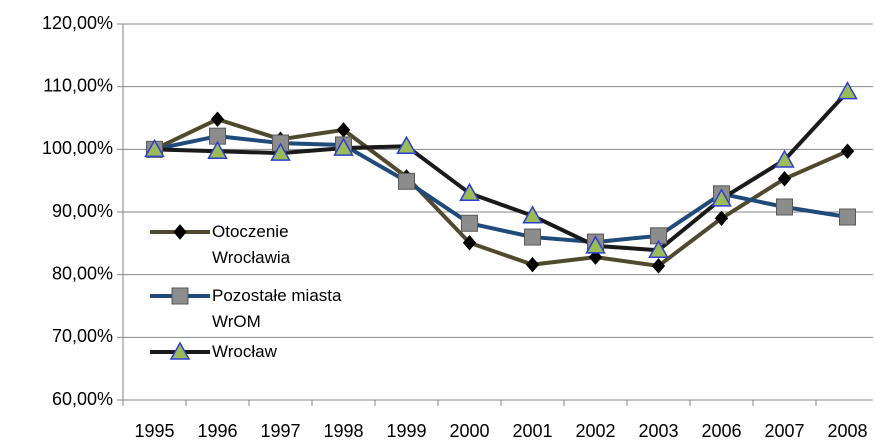  What do you see at coordinates (847, 431) in the screenshot?
I see `x-tick-label: 2008` at bounding box center [847, 431].